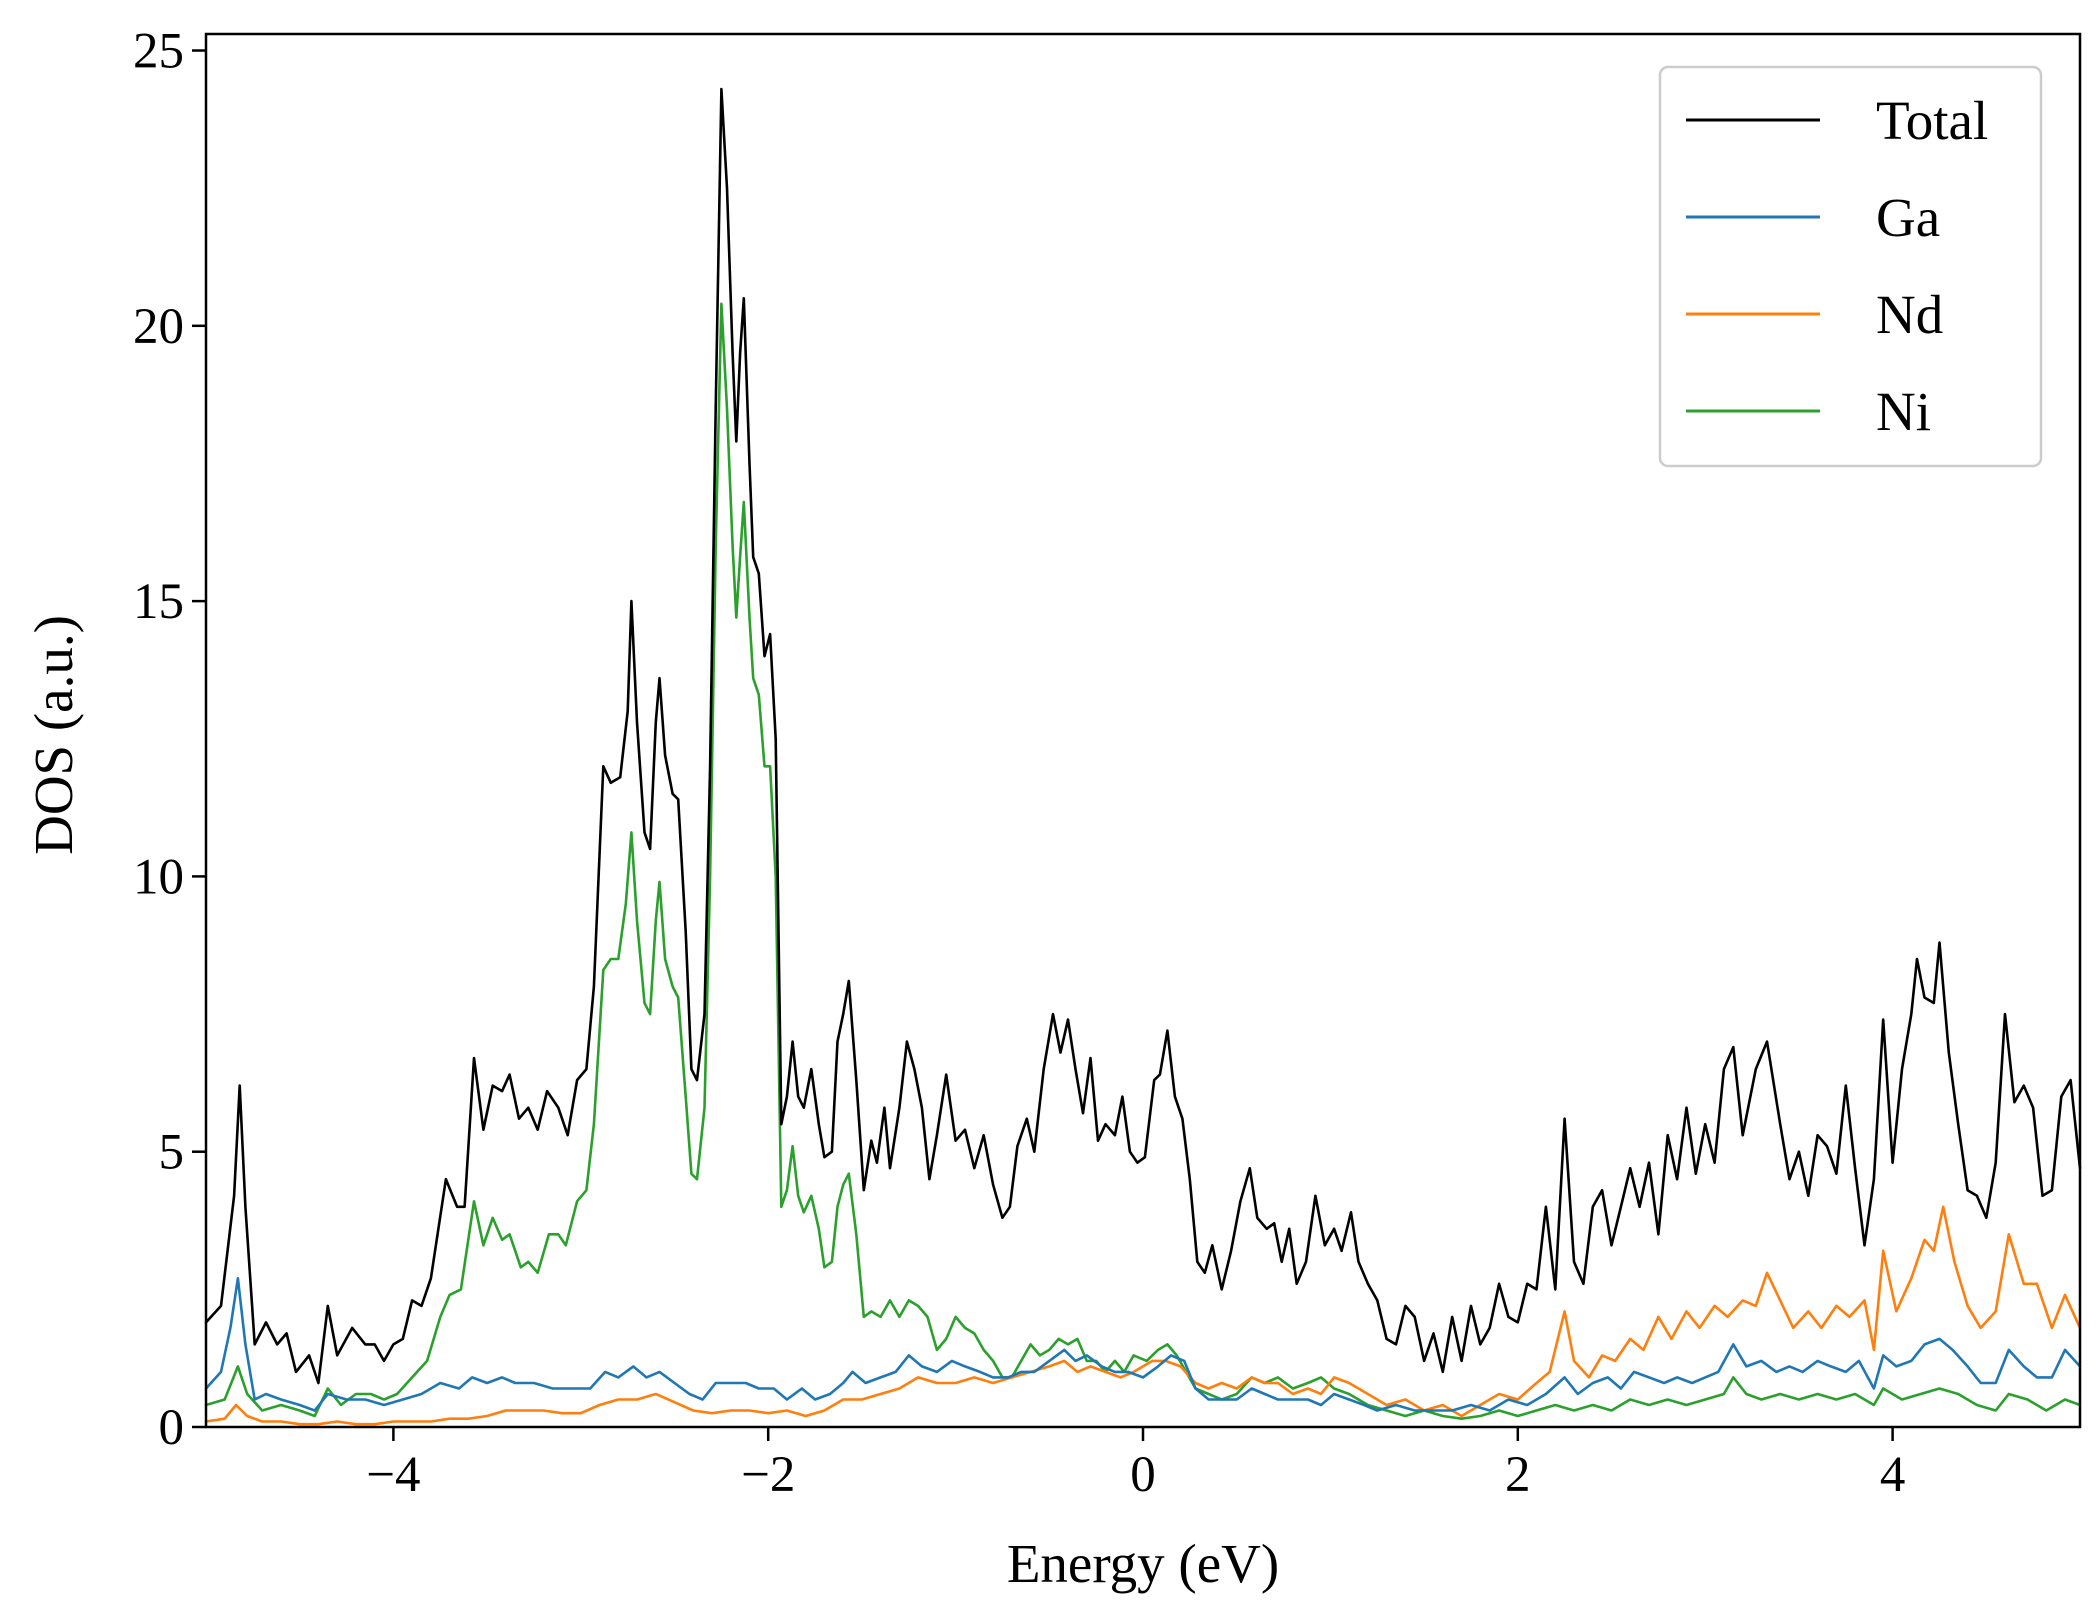  I want to click on x-tick-label: 2, so click(1518, 1475).